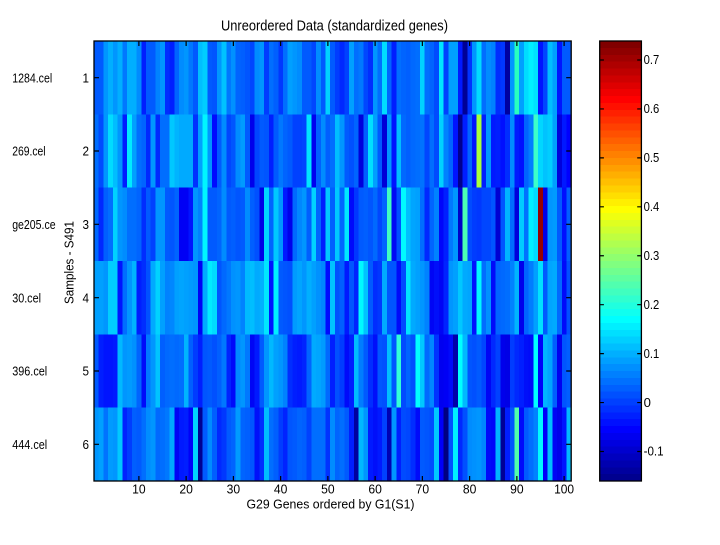  Describe the element at coordinates (29, 371) in the screenshot. I see `svg-text: 396.cel` at that location.